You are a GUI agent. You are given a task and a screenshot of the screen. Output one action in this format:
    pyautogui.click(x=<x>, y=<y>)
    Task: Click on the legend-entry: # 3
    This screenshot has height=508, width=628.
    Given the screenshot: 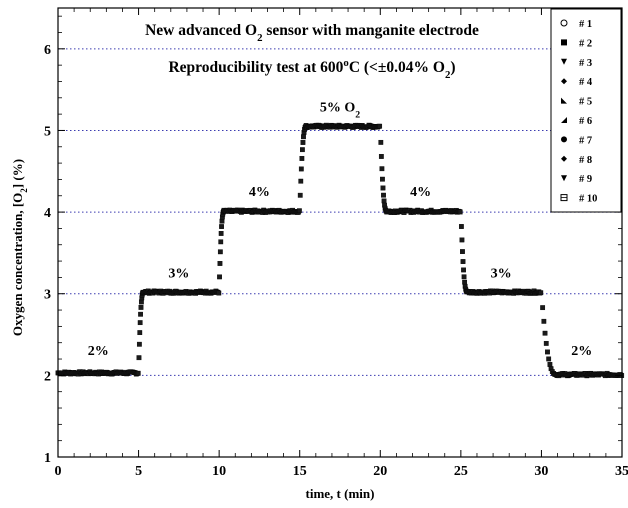 What is the action you would take?
    pyautogui.click(x=576, y=63)
    